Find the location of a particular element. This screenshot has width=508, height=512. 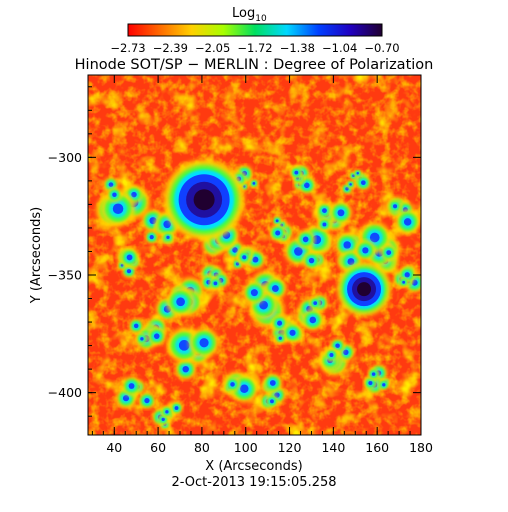

colorbar-strip is located at coordinates (255, 30).